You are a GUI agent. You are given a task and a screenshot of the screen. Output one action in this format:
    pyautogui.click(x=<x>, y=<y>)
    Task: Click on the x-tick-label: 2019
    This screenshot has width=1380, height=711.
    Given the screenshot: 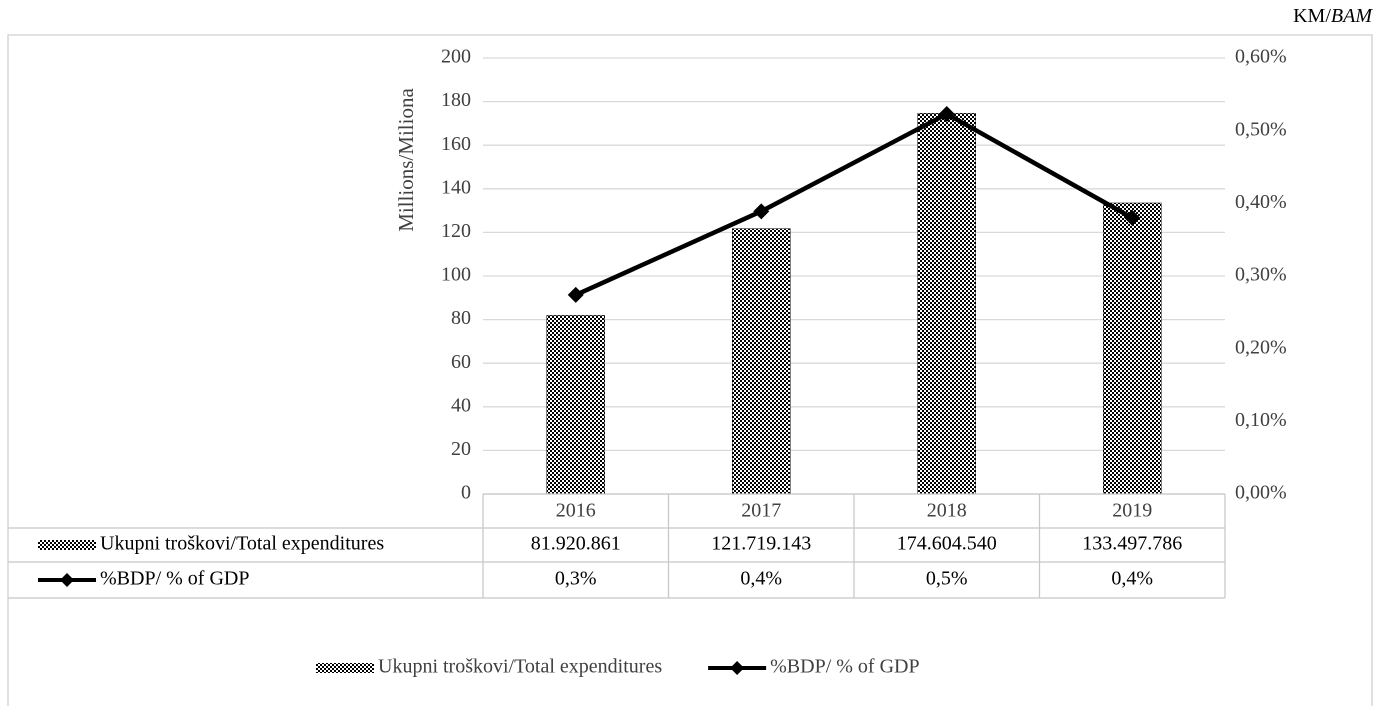 What is the action you would take?
    pyautogui.click(x=1132, y=511)
    